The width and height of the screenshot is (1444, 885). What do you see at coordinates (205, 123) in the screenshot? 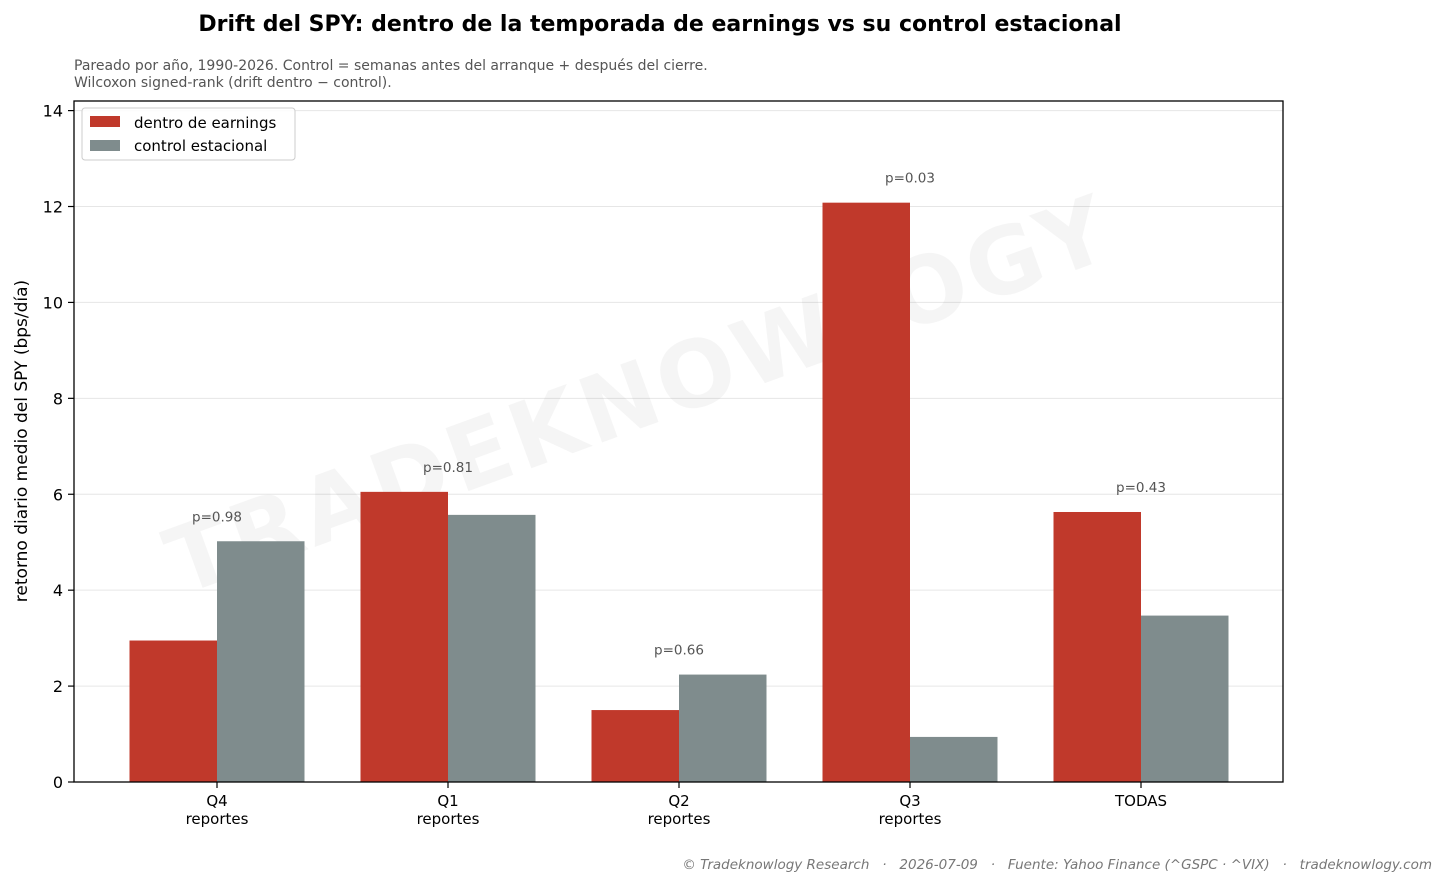
I see `legend-label-inside: dentro de earnings` at bounding box center [205, 123].